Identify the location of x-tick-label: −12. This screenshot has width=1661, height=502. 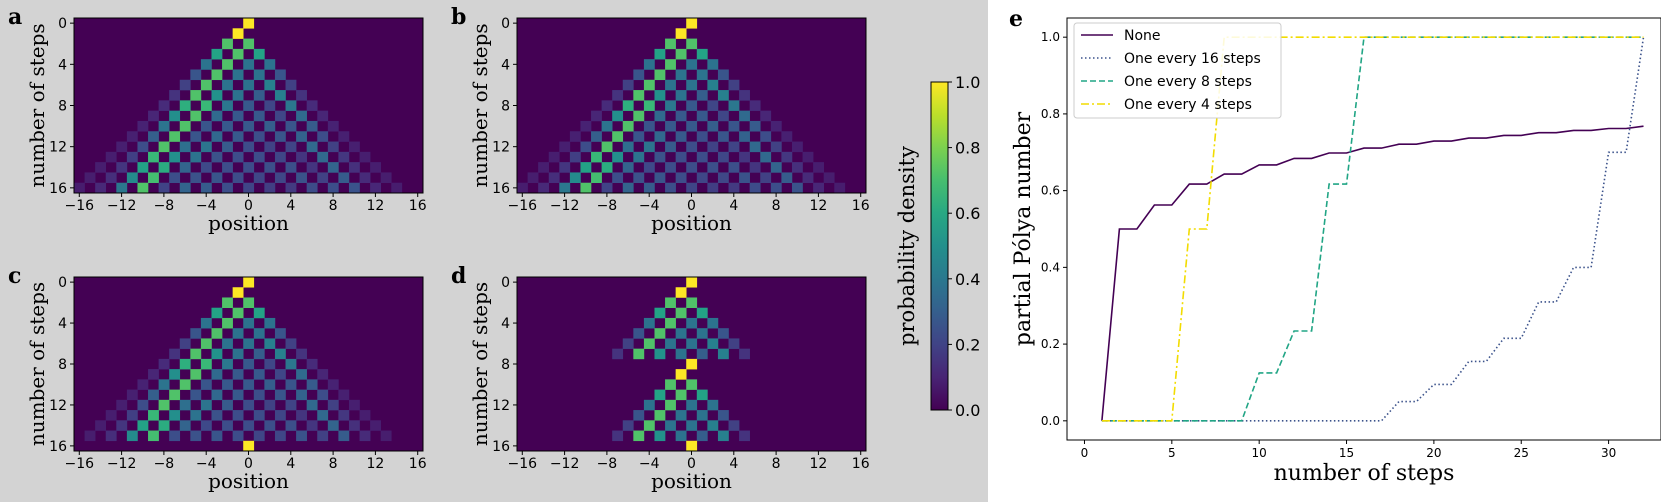
(565, 206).